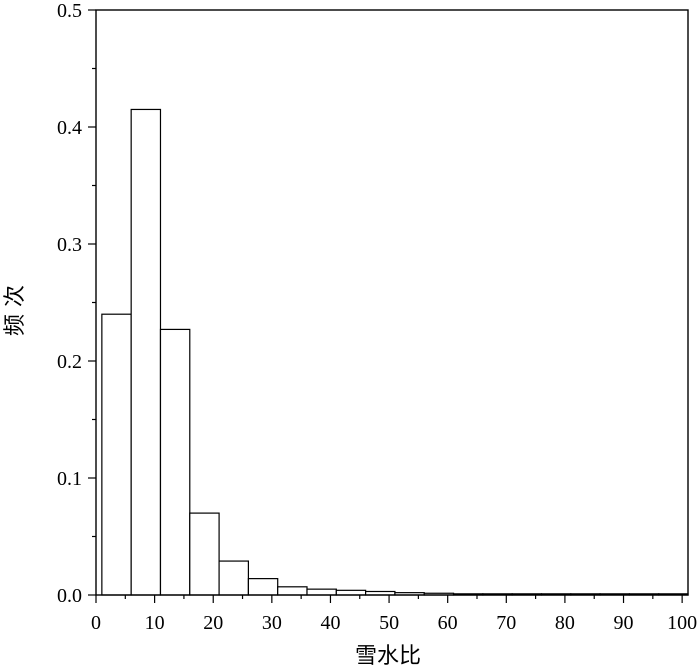 This screenshot has width=700, height=669. Describe the element at coordinates (69, 128) in the screenshot. I see `y-tick-label: 0.4` at that location.